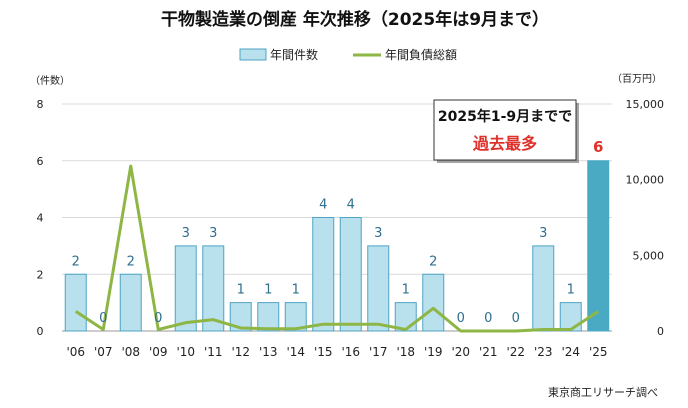 The image size is (688, 408). What do you see at coordinates (433, 352) in the screenshot?
I see `x-tick-label: '19` at bounding box center [433, 352].